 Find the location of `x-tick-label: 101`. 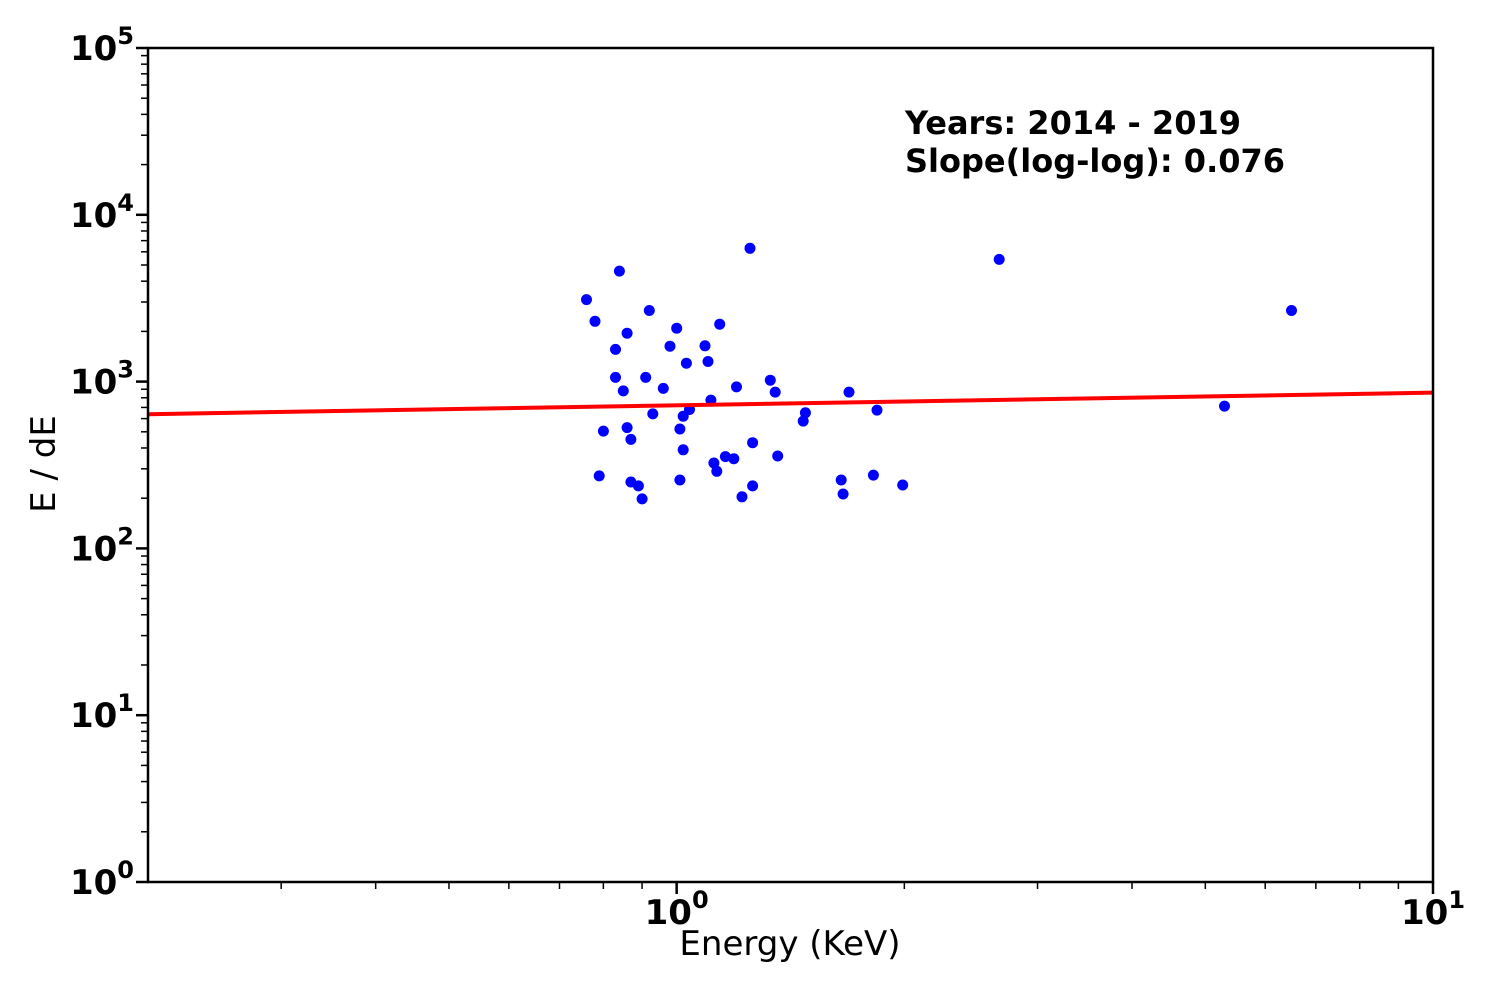

x-tick-label: 101 is located at coordinates (1433, 909).